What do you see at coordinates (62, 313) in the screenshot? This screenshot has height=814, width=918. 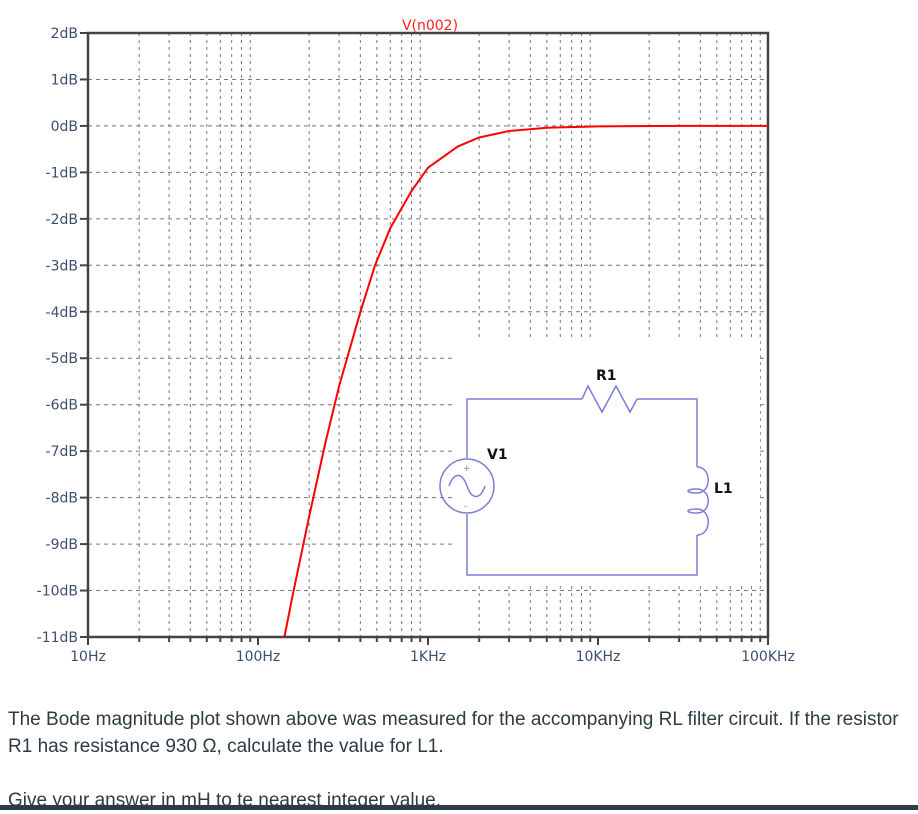 I see `y-tick-label: -4dB` at bounding box center [62, 313].